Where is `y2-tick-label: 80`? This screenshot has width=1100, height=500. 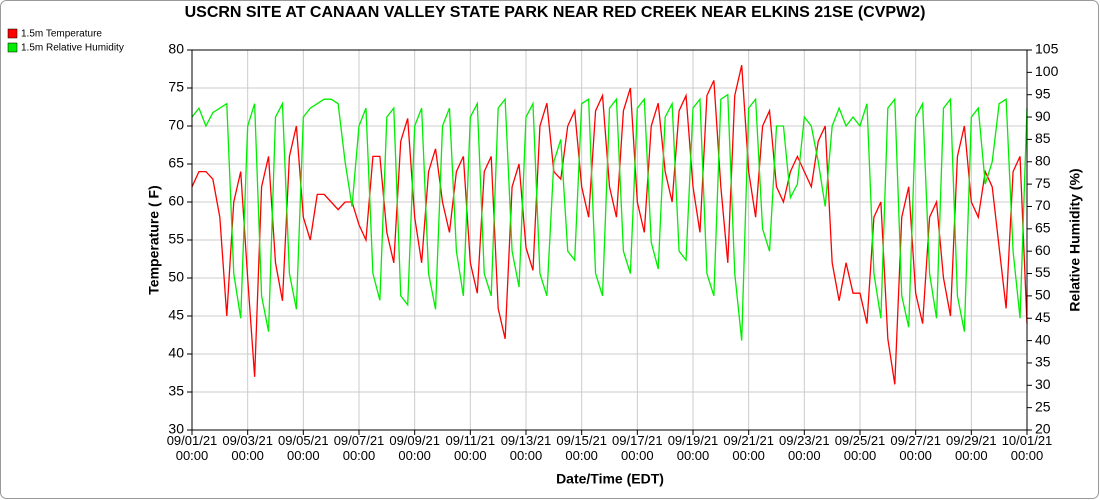 y2-tick-label: 80 is located at coordinates (1043, 160).